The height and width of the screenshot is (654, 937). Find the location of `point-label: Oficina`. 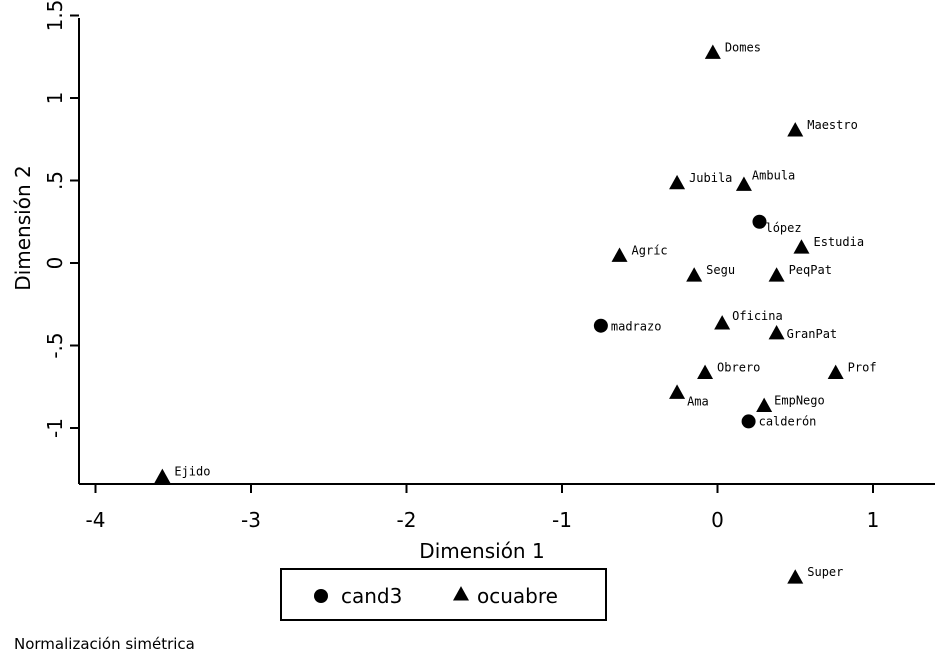

point-label: Oficina is located at coordinates (757, 316).